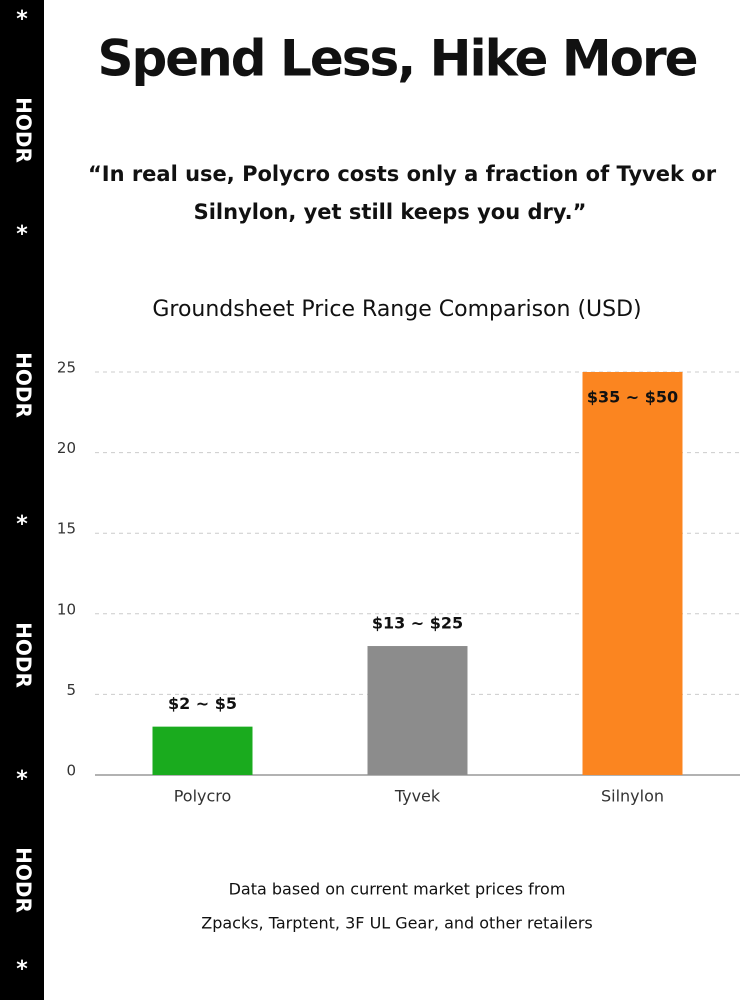  I want to click on x-tick-label: Silnylon, so click(632, 796).